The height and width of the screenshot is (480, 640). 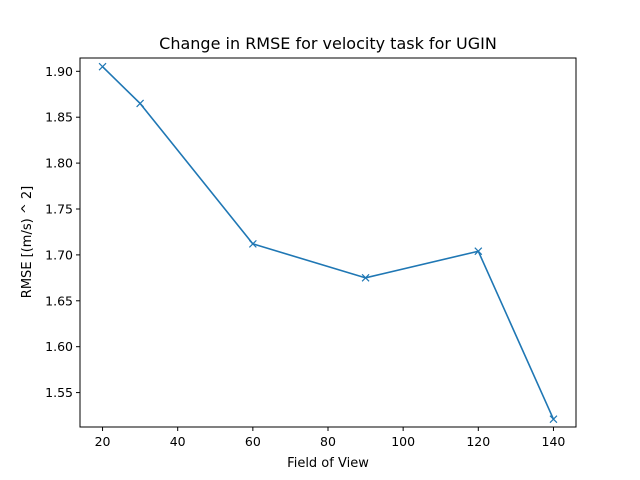 What do you see at coordinates (59, 163) in the screenshot?
I see `y-tick-label: 1.80` at bounding box center [59, 163].